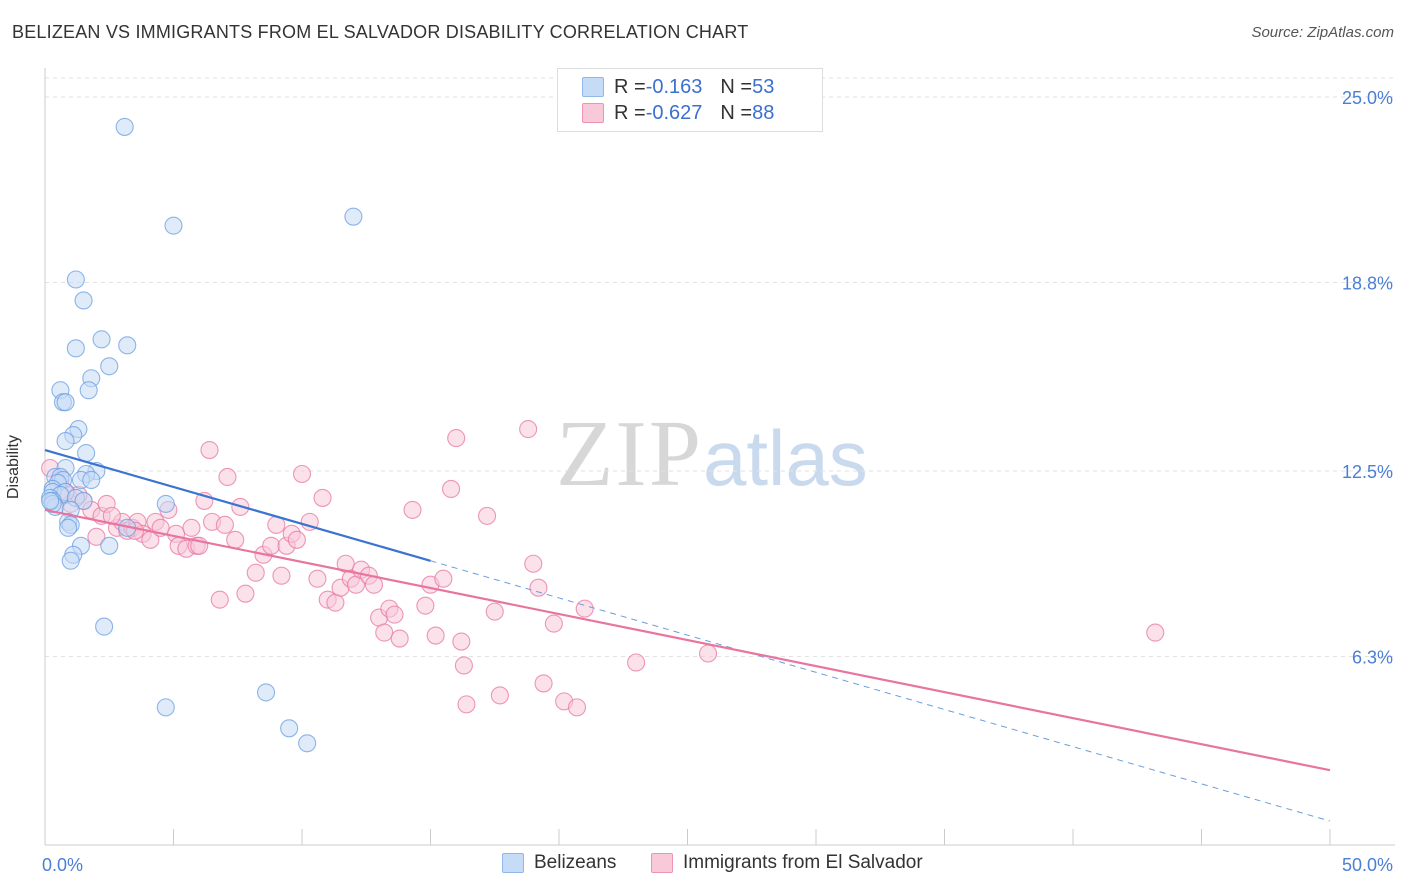 The image size is (1406, 892). I want to click on x-tick-label: 50.0%, so click(1367, 865).